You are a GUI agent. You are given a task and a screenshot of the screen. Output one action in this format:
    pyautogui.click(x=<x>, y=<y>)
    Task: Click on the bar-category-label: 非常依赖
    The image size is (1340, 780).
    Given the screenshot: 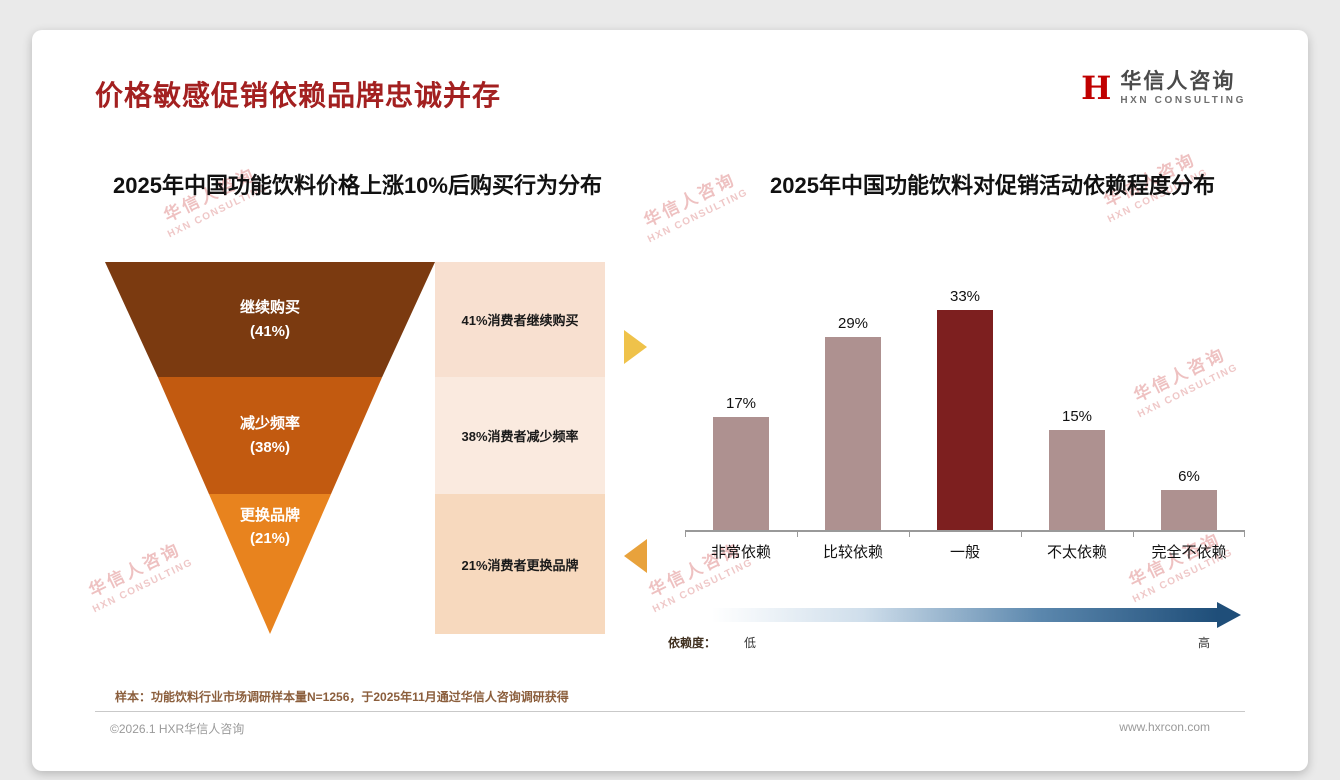 What is the action you would take?
    pyautogui.click(x=740, y=552)
    